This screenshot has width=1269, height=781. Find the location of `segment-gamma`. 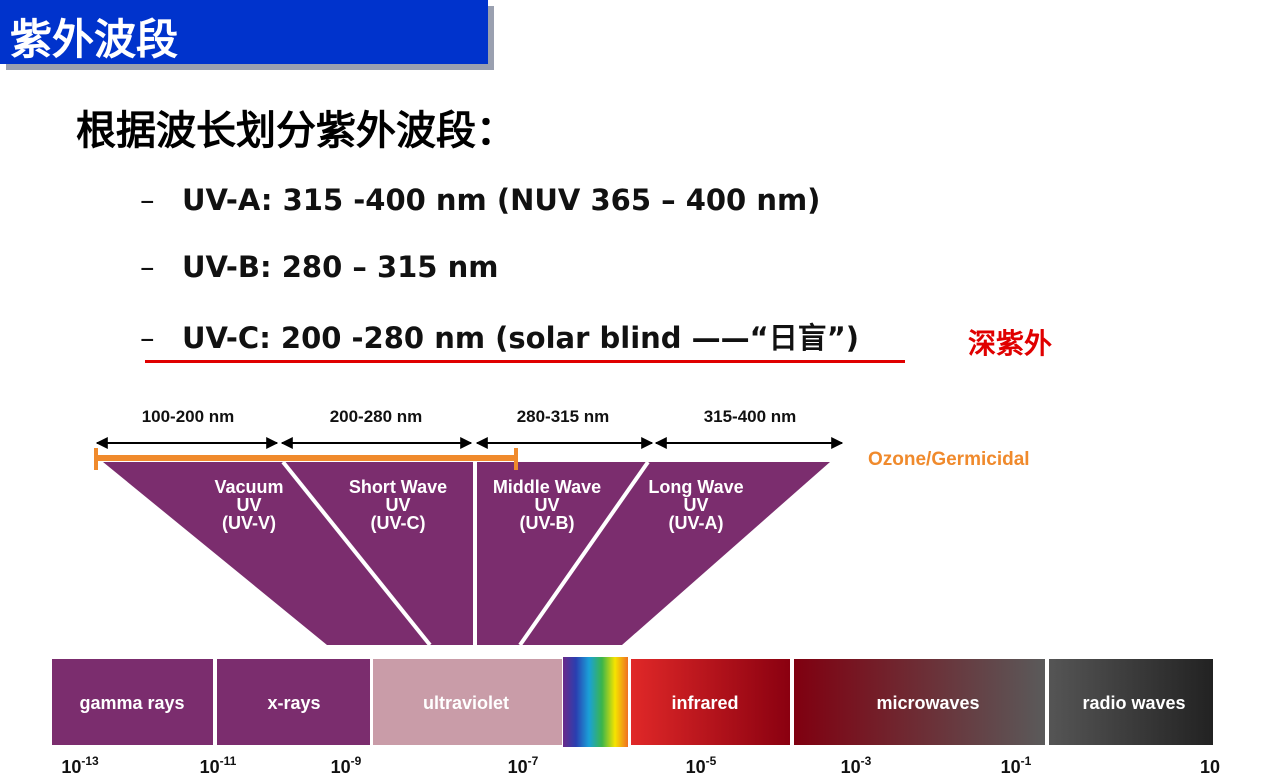

segment-gamma is located at coordinates (132, 702).